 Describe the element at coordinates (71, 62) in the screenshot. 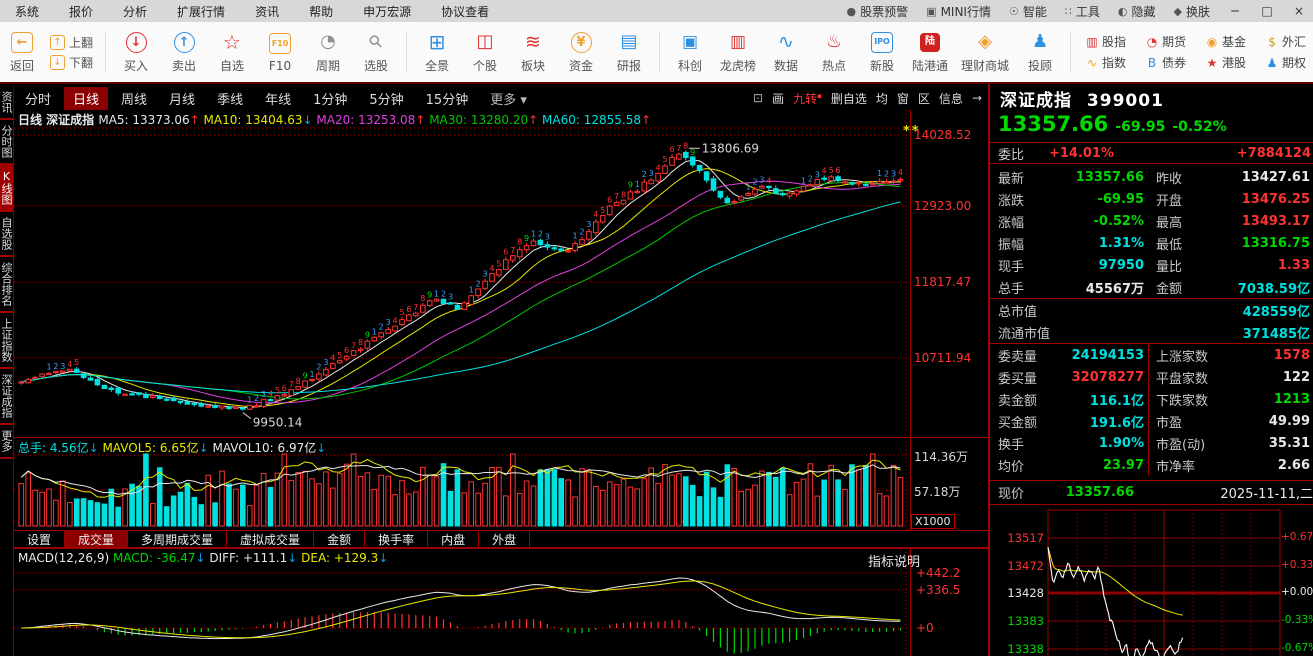

I see `page-down-button: ↓ 下翻` at that location.